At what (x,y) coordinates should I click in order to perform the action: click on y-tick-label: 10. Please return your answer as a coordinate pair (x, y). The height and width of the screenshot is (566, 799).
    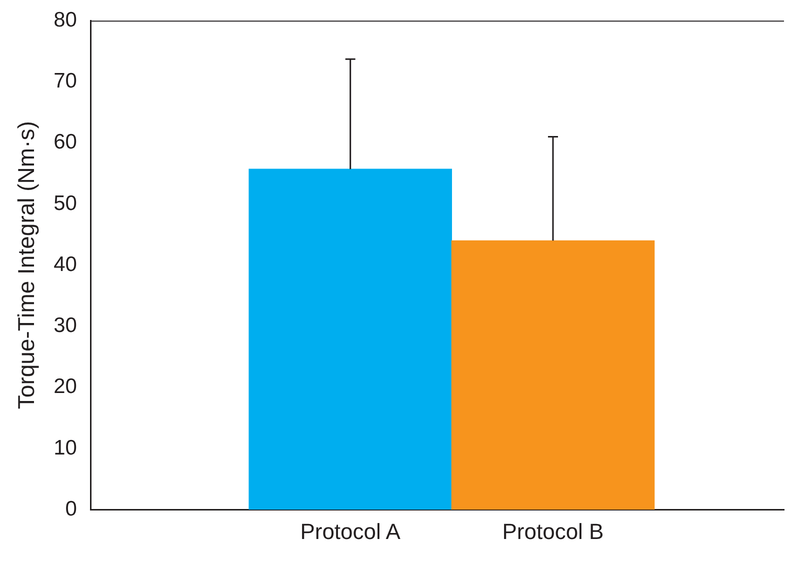
    Looking at the image, I should click on (65, 448).